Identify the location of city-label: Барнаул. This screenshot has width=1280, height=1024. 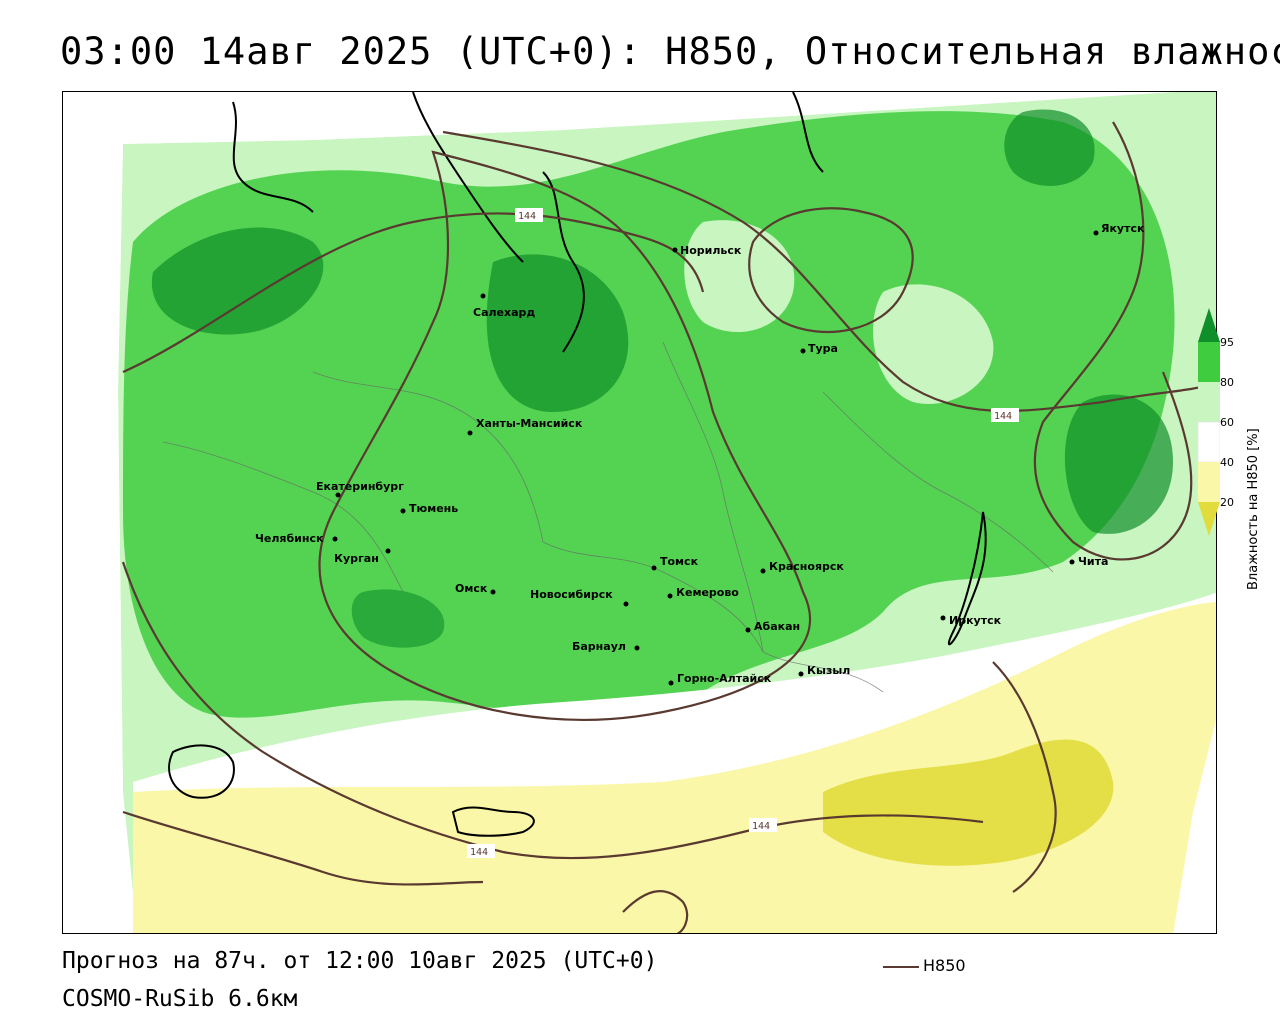
(599, 646).